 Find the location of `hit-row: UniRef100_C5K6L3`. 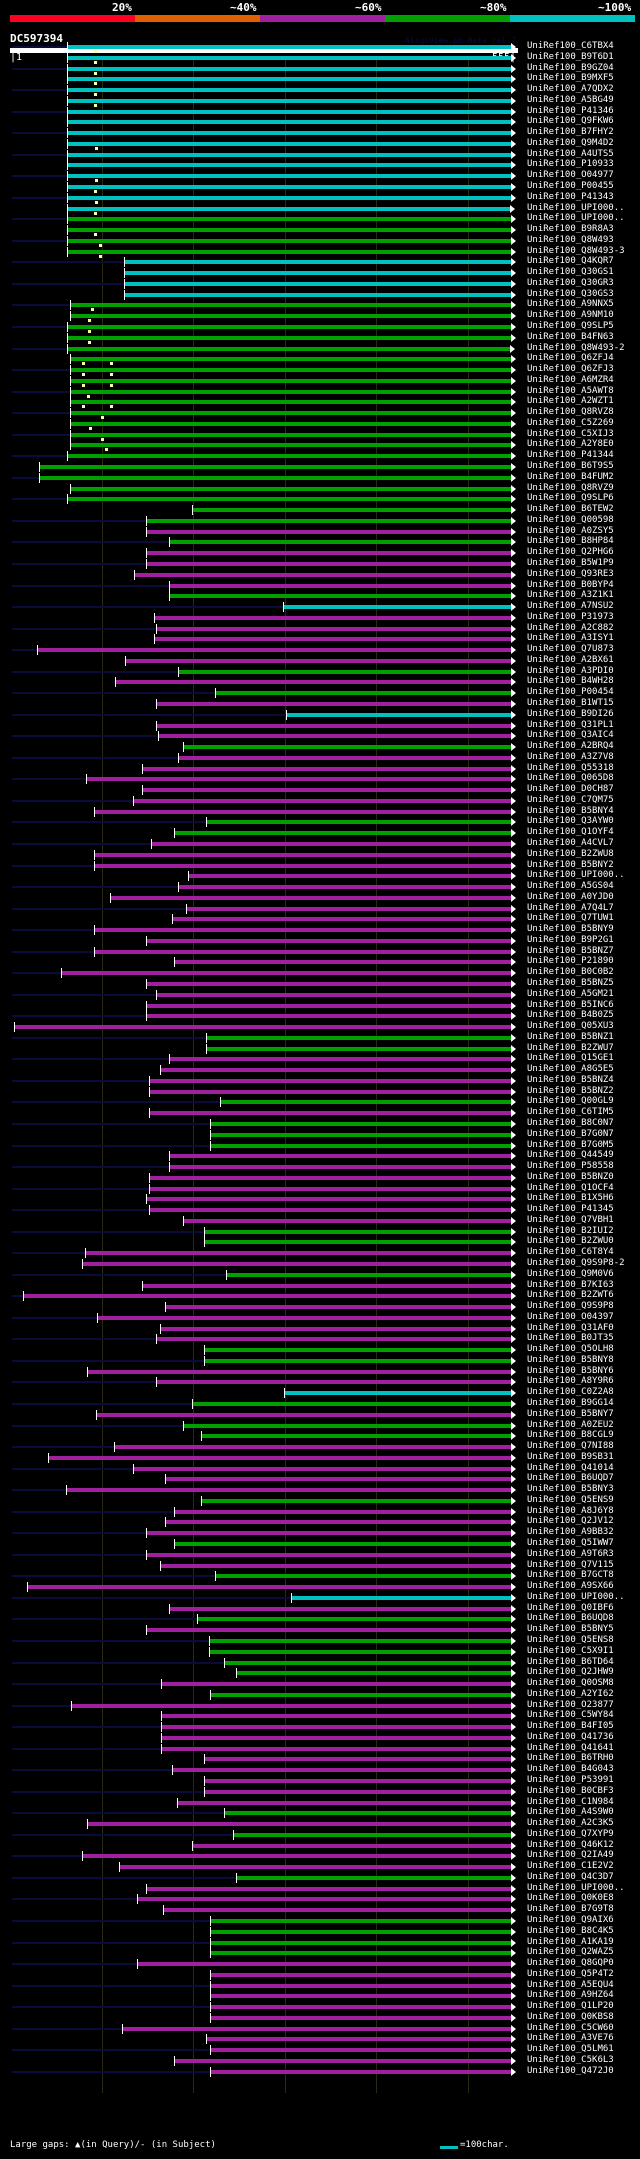

hit-row: UniRef100_C5K6L3 is located at coordinates (320, 2060).